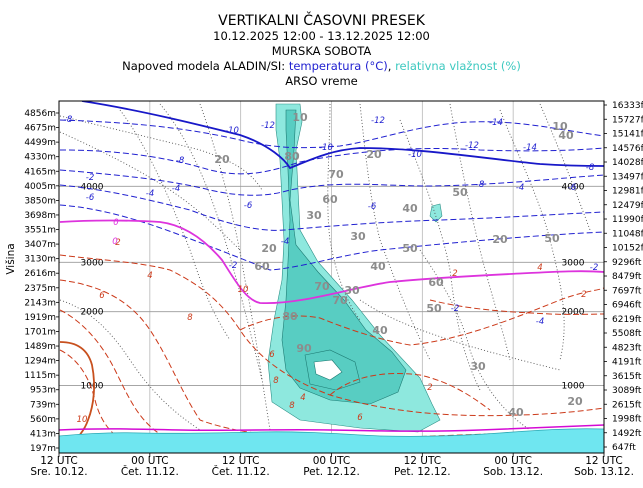 The height and width of the screenshot is (488, 643). Describe the element at coordinates (40, 274) in the screenshot. I see `y-tick-label-m: 2616m` at that location.